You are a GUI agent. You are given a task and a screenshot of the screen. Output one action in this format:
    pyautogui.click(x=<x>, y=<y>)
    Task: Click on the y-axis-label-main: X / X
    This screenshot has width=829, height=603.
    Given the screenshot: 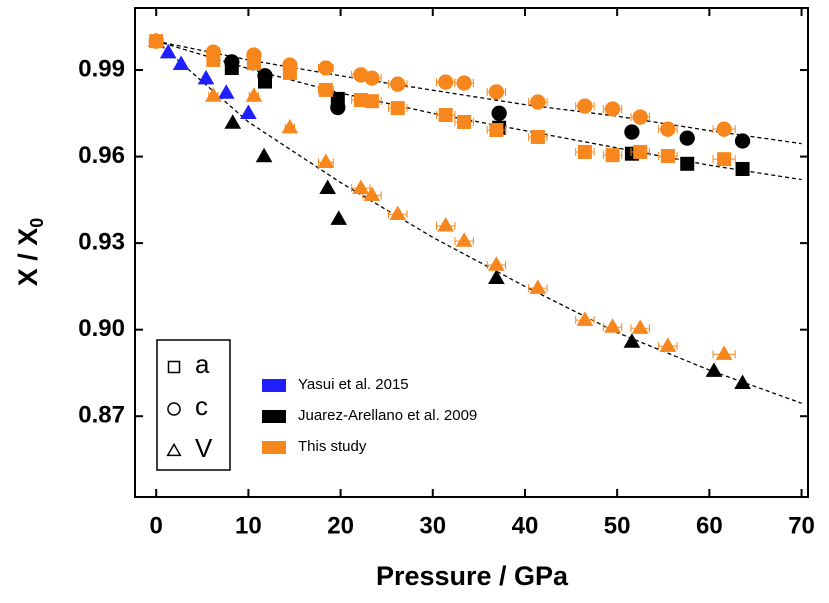 What is the action you would take?
    pyautogui.click(x=28, y=257)
    